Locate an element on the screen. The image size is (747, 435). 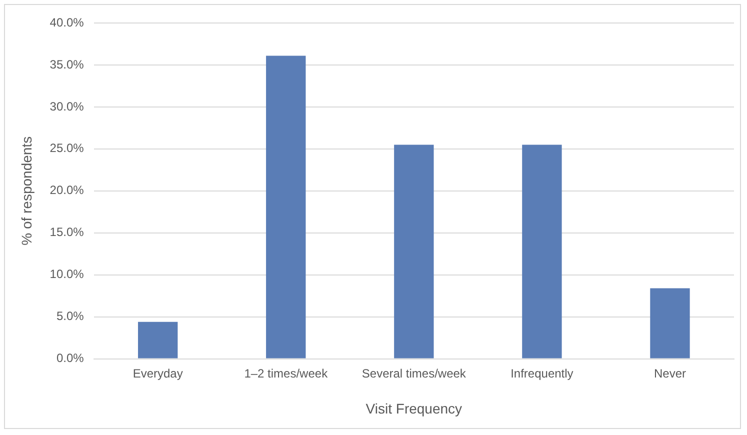
y-tick-label: 10.0% is located at coordinates (67, 274).